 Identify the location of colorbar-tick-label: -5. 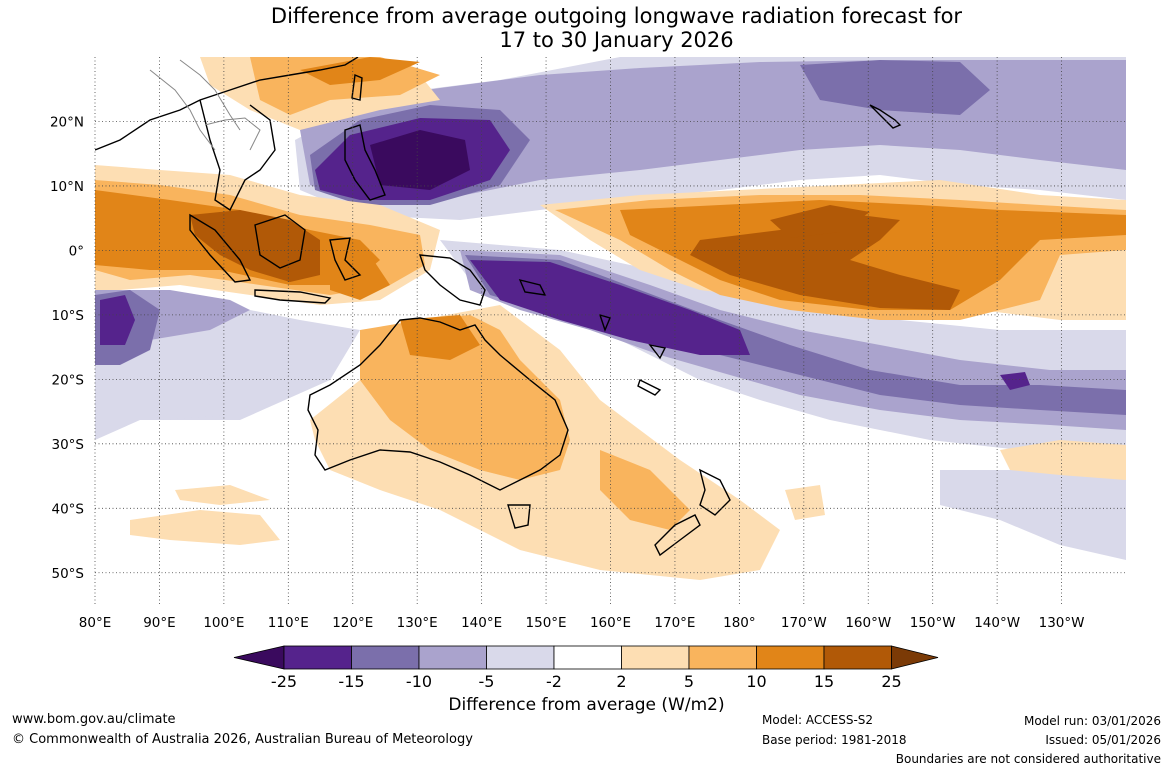
(487, 681).